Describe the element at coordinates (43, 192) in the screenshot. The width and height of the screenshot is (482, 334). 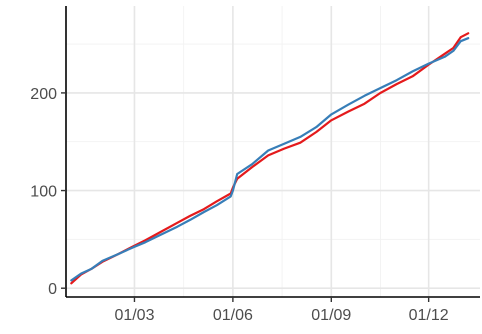
I see `y-tick-label-1: 100` at that location.